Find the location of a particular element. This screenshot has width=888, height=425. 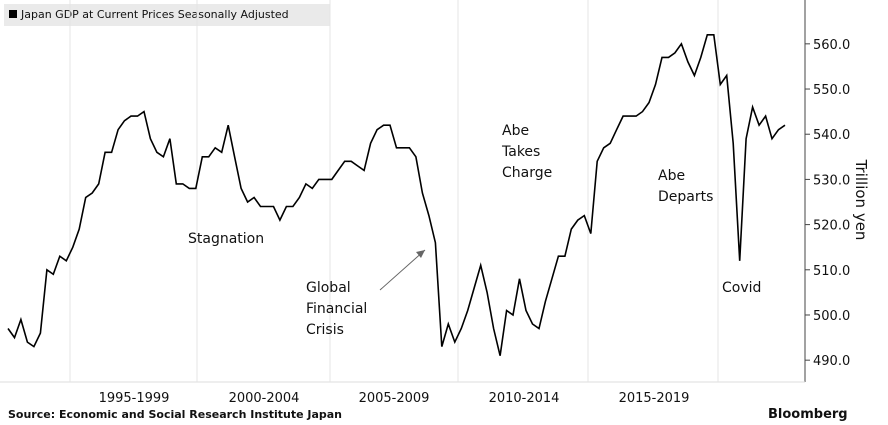

arrowhead is located at coordinates (420, 254).